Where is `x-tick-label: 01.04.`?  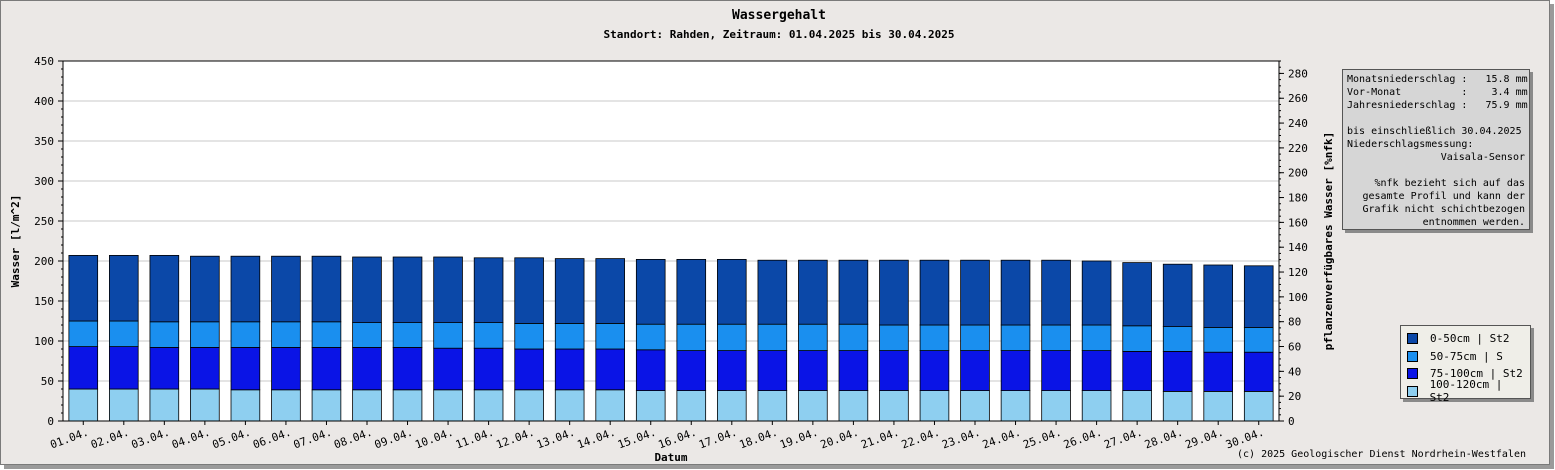
x-tick-label: 01.04. is located at coordinates (69, 439).